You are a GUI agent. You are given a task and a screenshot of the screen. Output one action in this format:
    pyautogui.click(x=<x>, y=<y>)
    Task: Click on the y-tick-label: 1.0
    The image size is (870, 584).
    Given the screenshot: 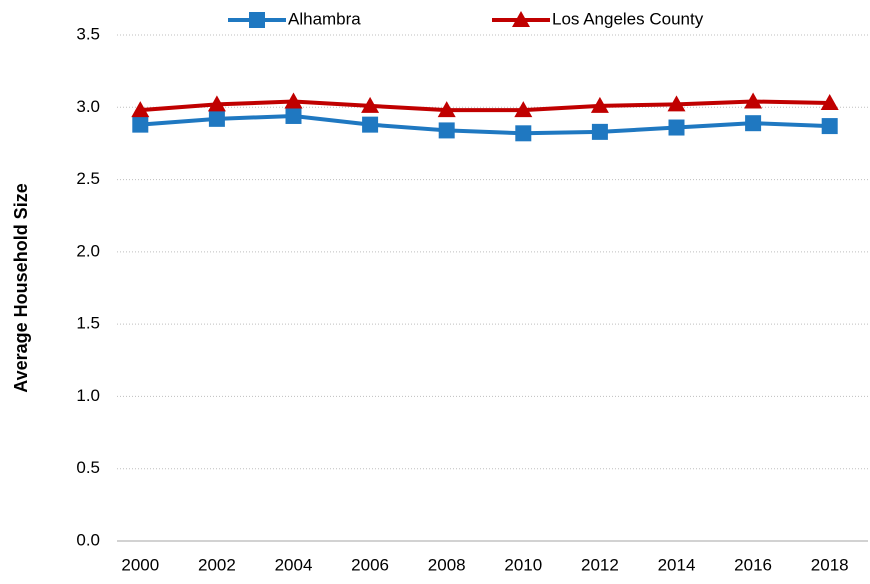 What is the action you would take?
    pyautogui.click(x=88, y=395)
    